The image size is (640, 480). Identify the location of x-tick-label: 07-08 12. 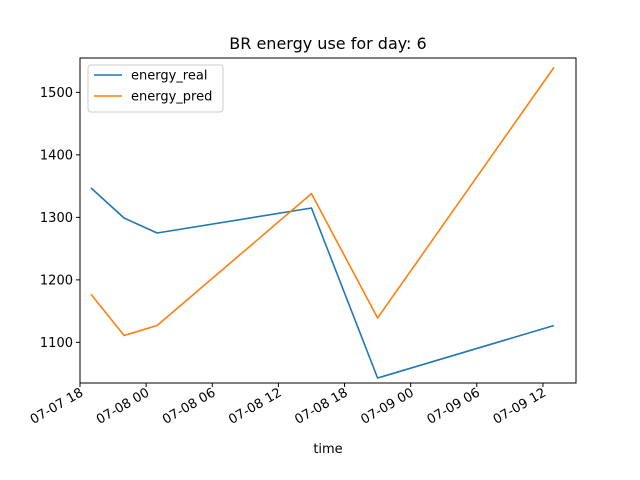
(255, 406).